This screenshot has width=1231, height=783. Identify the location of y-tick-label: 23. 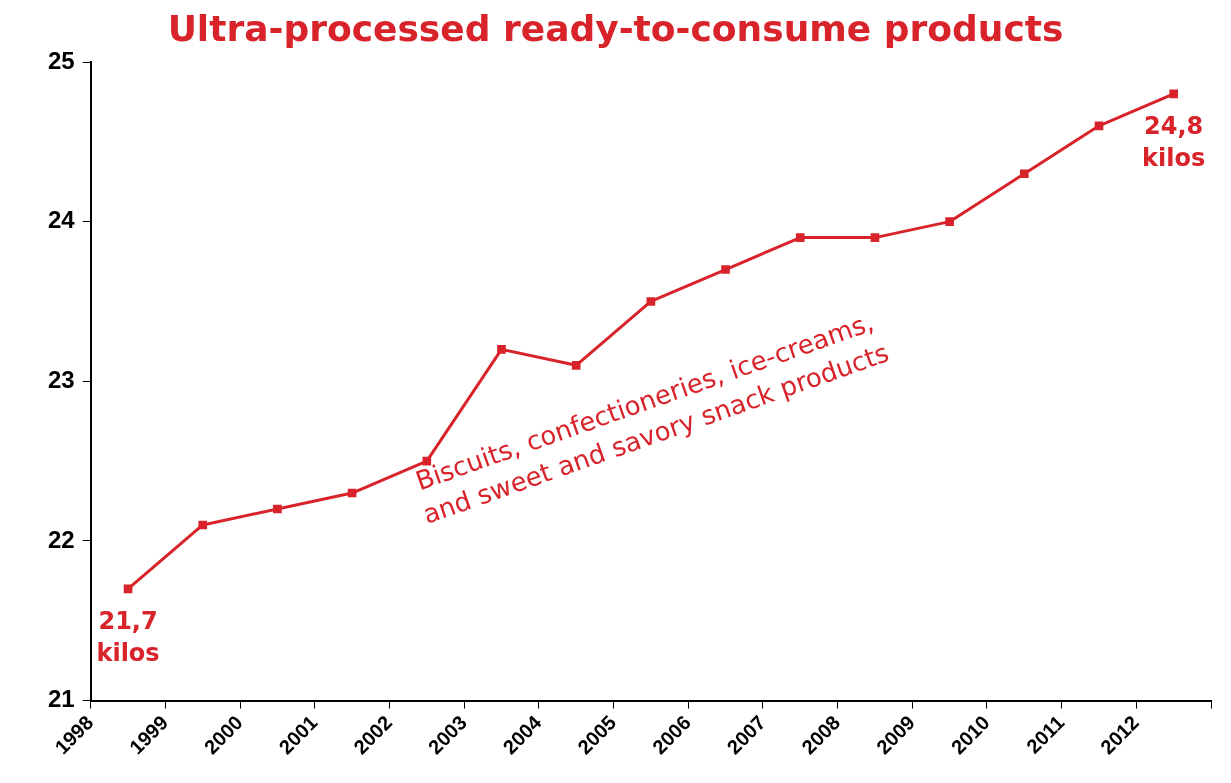
(61, 379).